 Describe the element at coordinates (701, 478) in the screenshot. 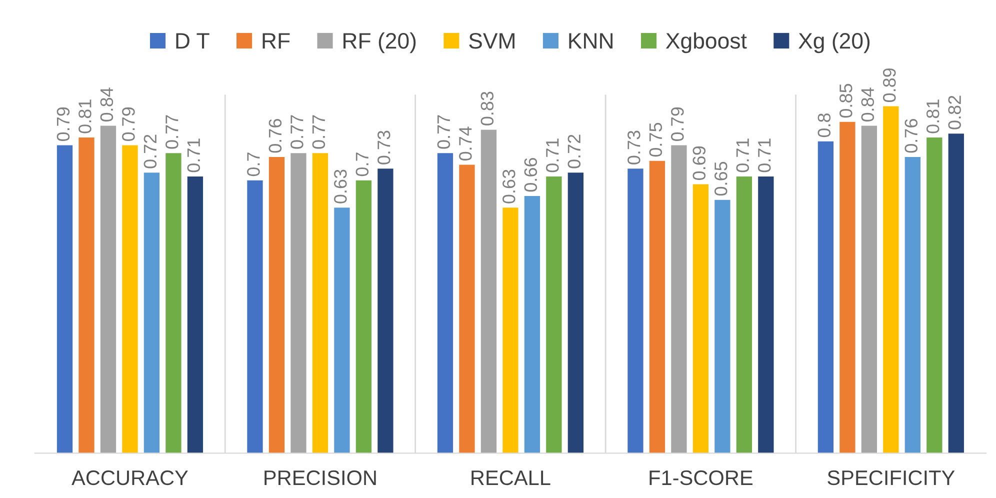

I see `x-tick-label: F1-SCORE` at that location.